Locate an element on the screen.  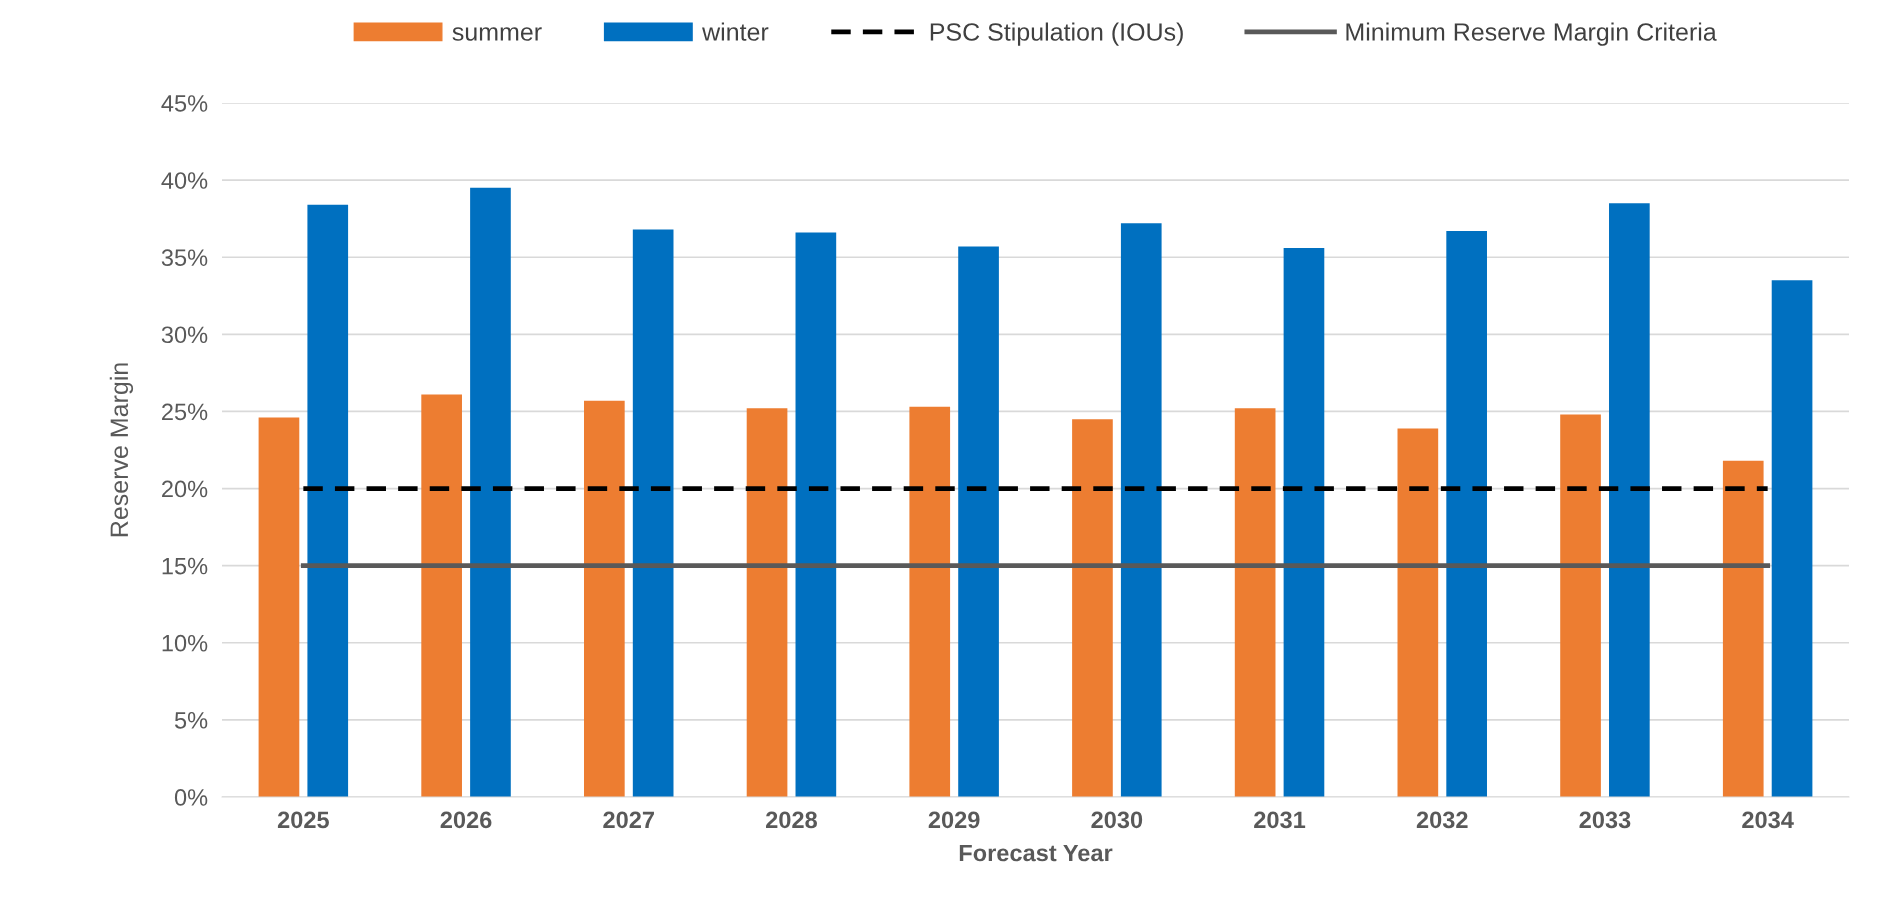
y-tick-label: 35% is located at coordinates (184, 258).